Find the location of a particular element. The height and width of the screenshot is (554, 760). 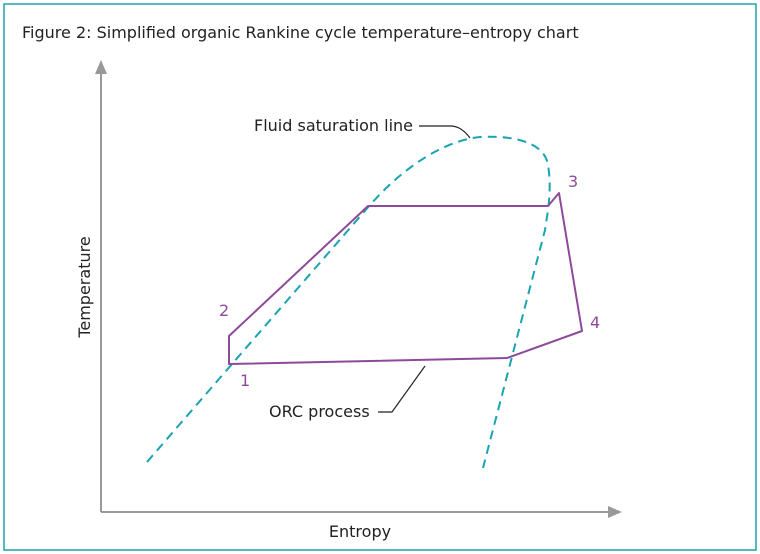

saturation-annotation: Fluid saturation line is located at coordinates (333, 125).